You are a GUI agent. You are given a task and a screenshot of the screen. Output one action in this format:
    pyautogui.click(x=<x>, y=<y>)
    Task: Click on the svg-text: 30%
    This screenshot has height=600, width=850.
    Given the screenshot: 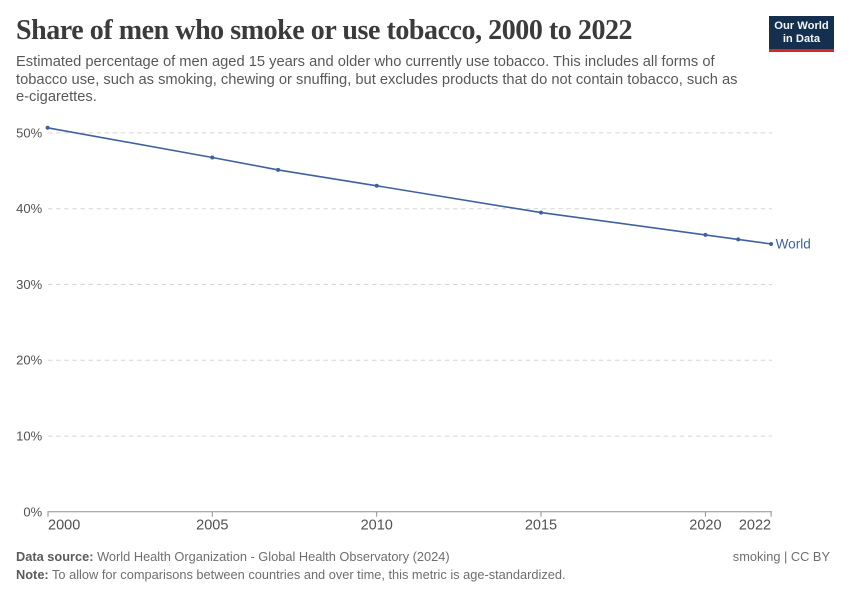 What is the action you would take?
    pyautogui.click(x=29, y=284)
    